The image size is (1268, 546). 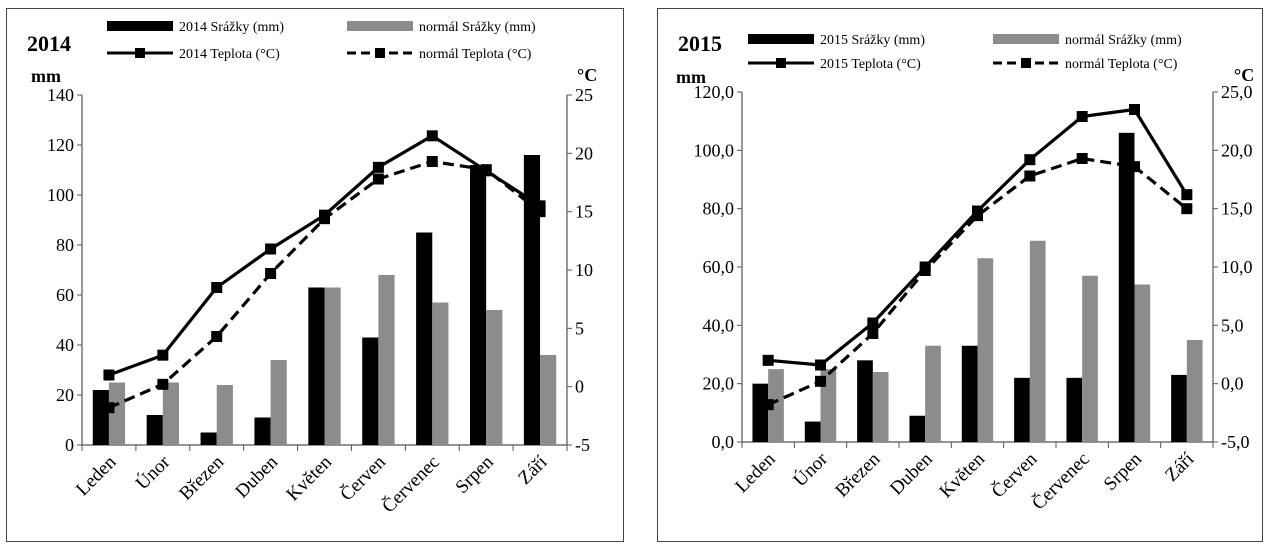 I want to click on right-tick-label: 15, so click(x=584, y=212).